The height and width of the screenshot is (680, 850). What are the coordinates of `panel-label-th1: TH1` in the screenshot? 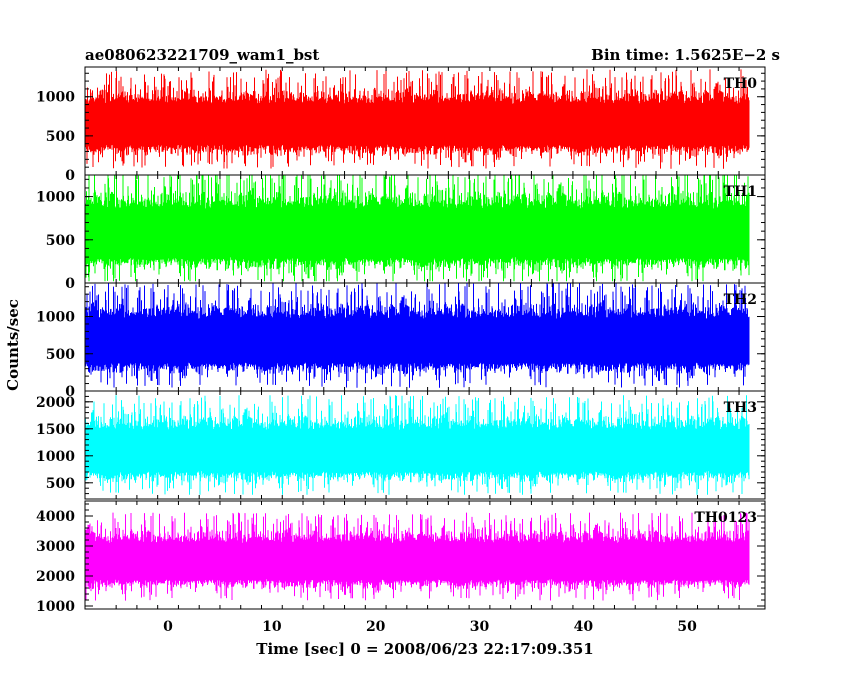 It's located at (740, 192).